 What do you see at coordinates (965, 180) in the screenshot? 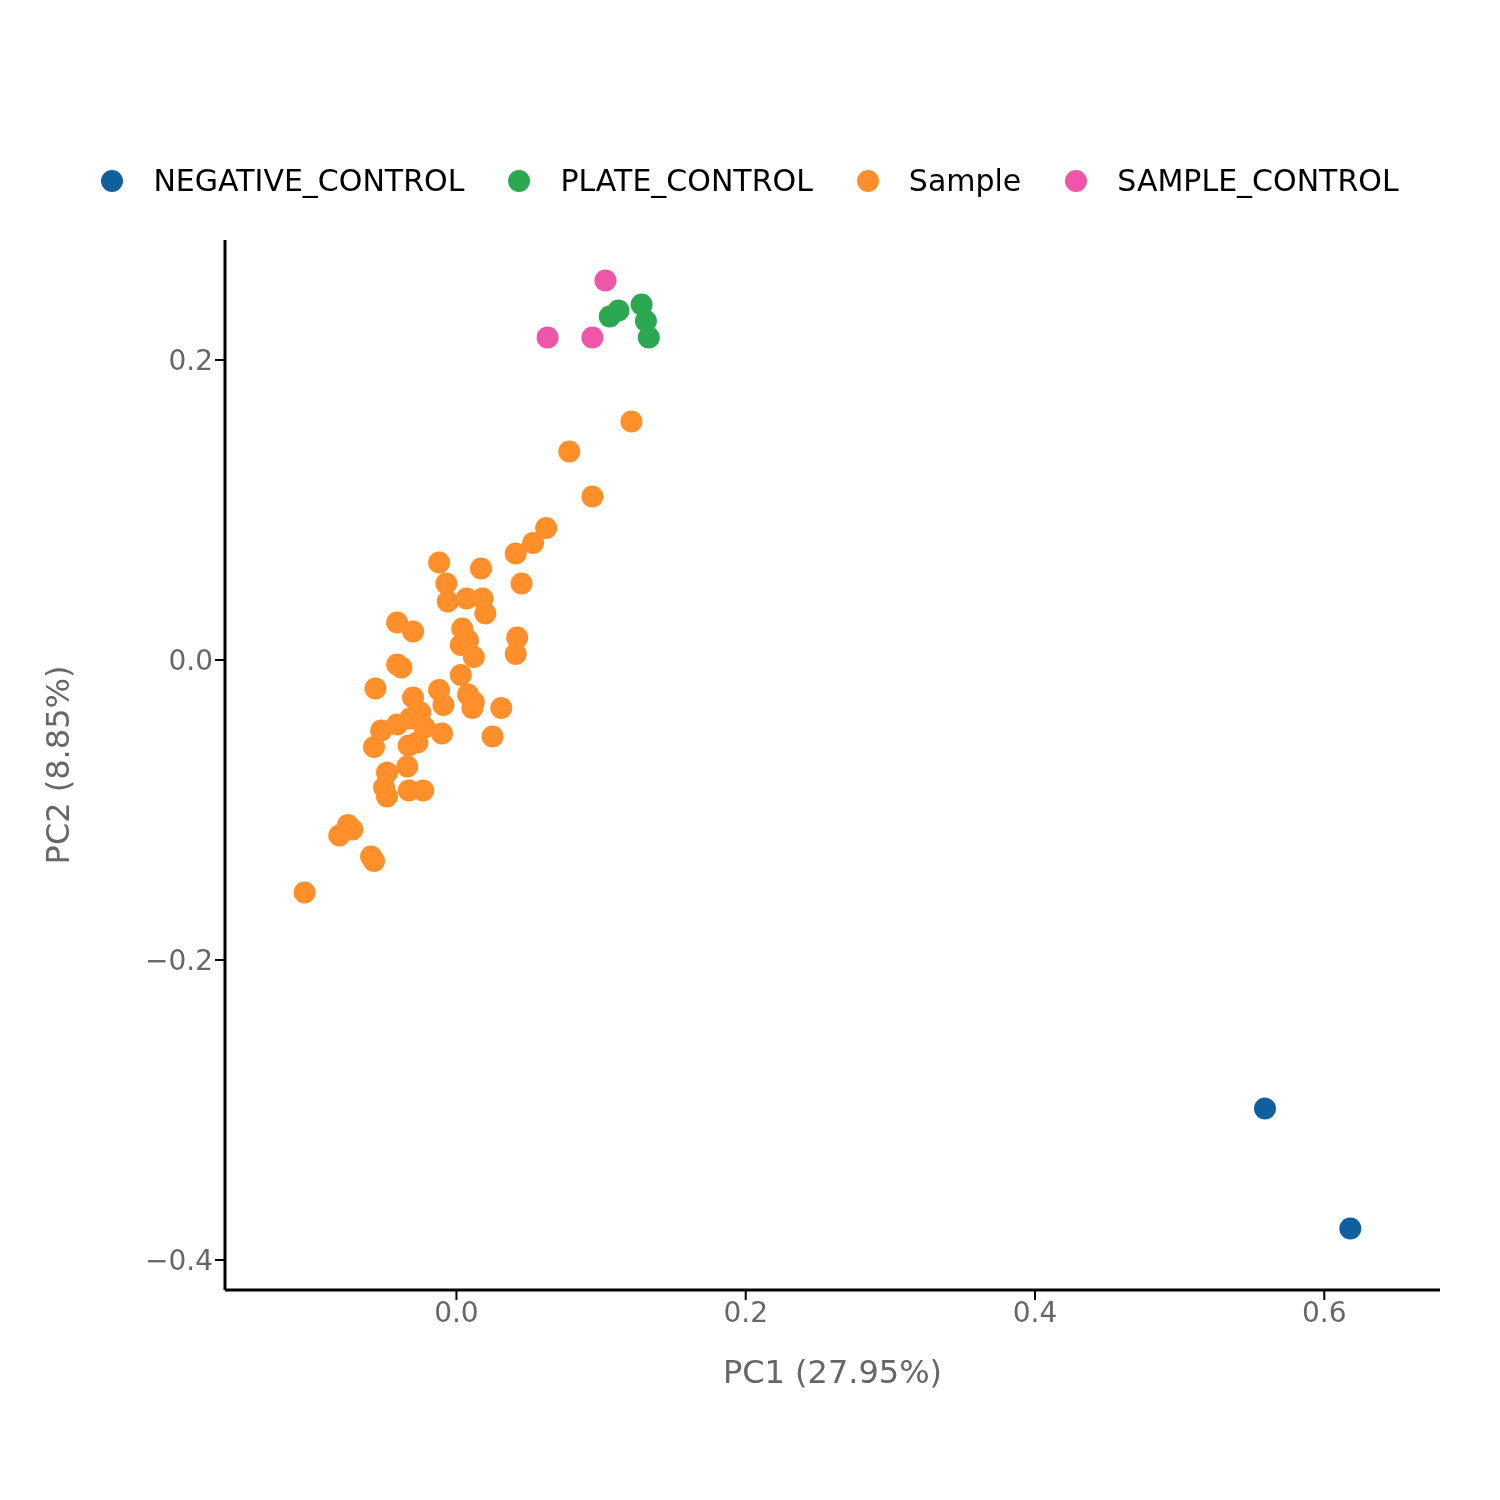
I see `legend-label: Sample` at bounding box center [965, 180].